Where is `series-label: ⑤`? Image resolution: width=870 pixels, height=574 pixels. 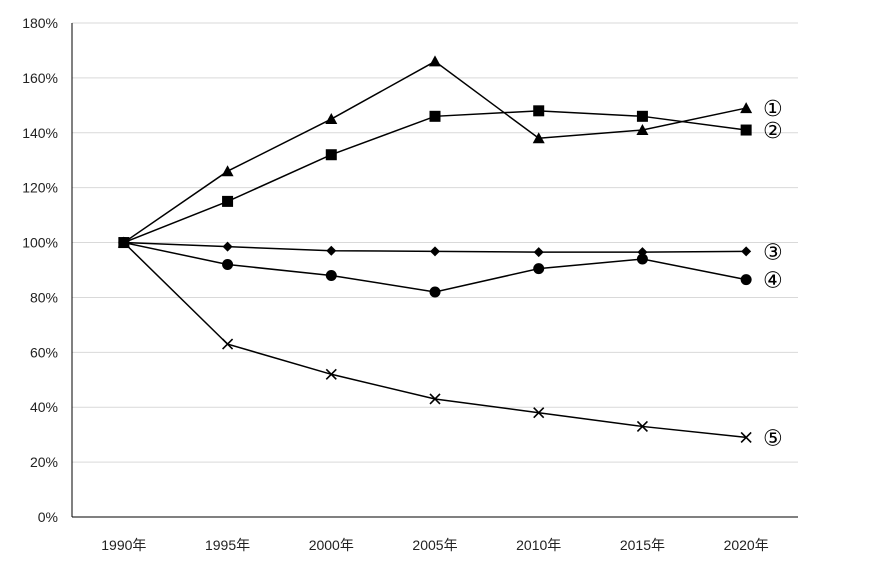 series-label: ⑤ is located at coordinates (773, 438).